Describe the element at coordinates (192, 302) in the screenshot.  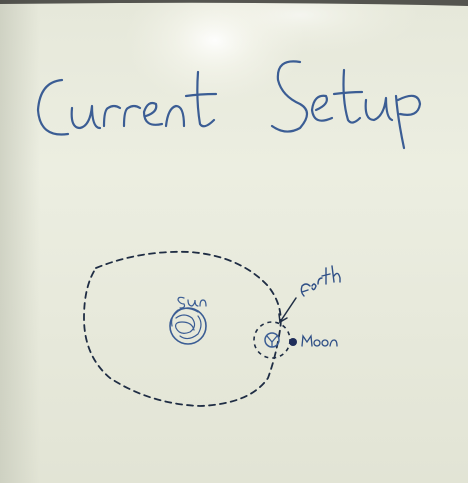
I see `label-sun` at that location.